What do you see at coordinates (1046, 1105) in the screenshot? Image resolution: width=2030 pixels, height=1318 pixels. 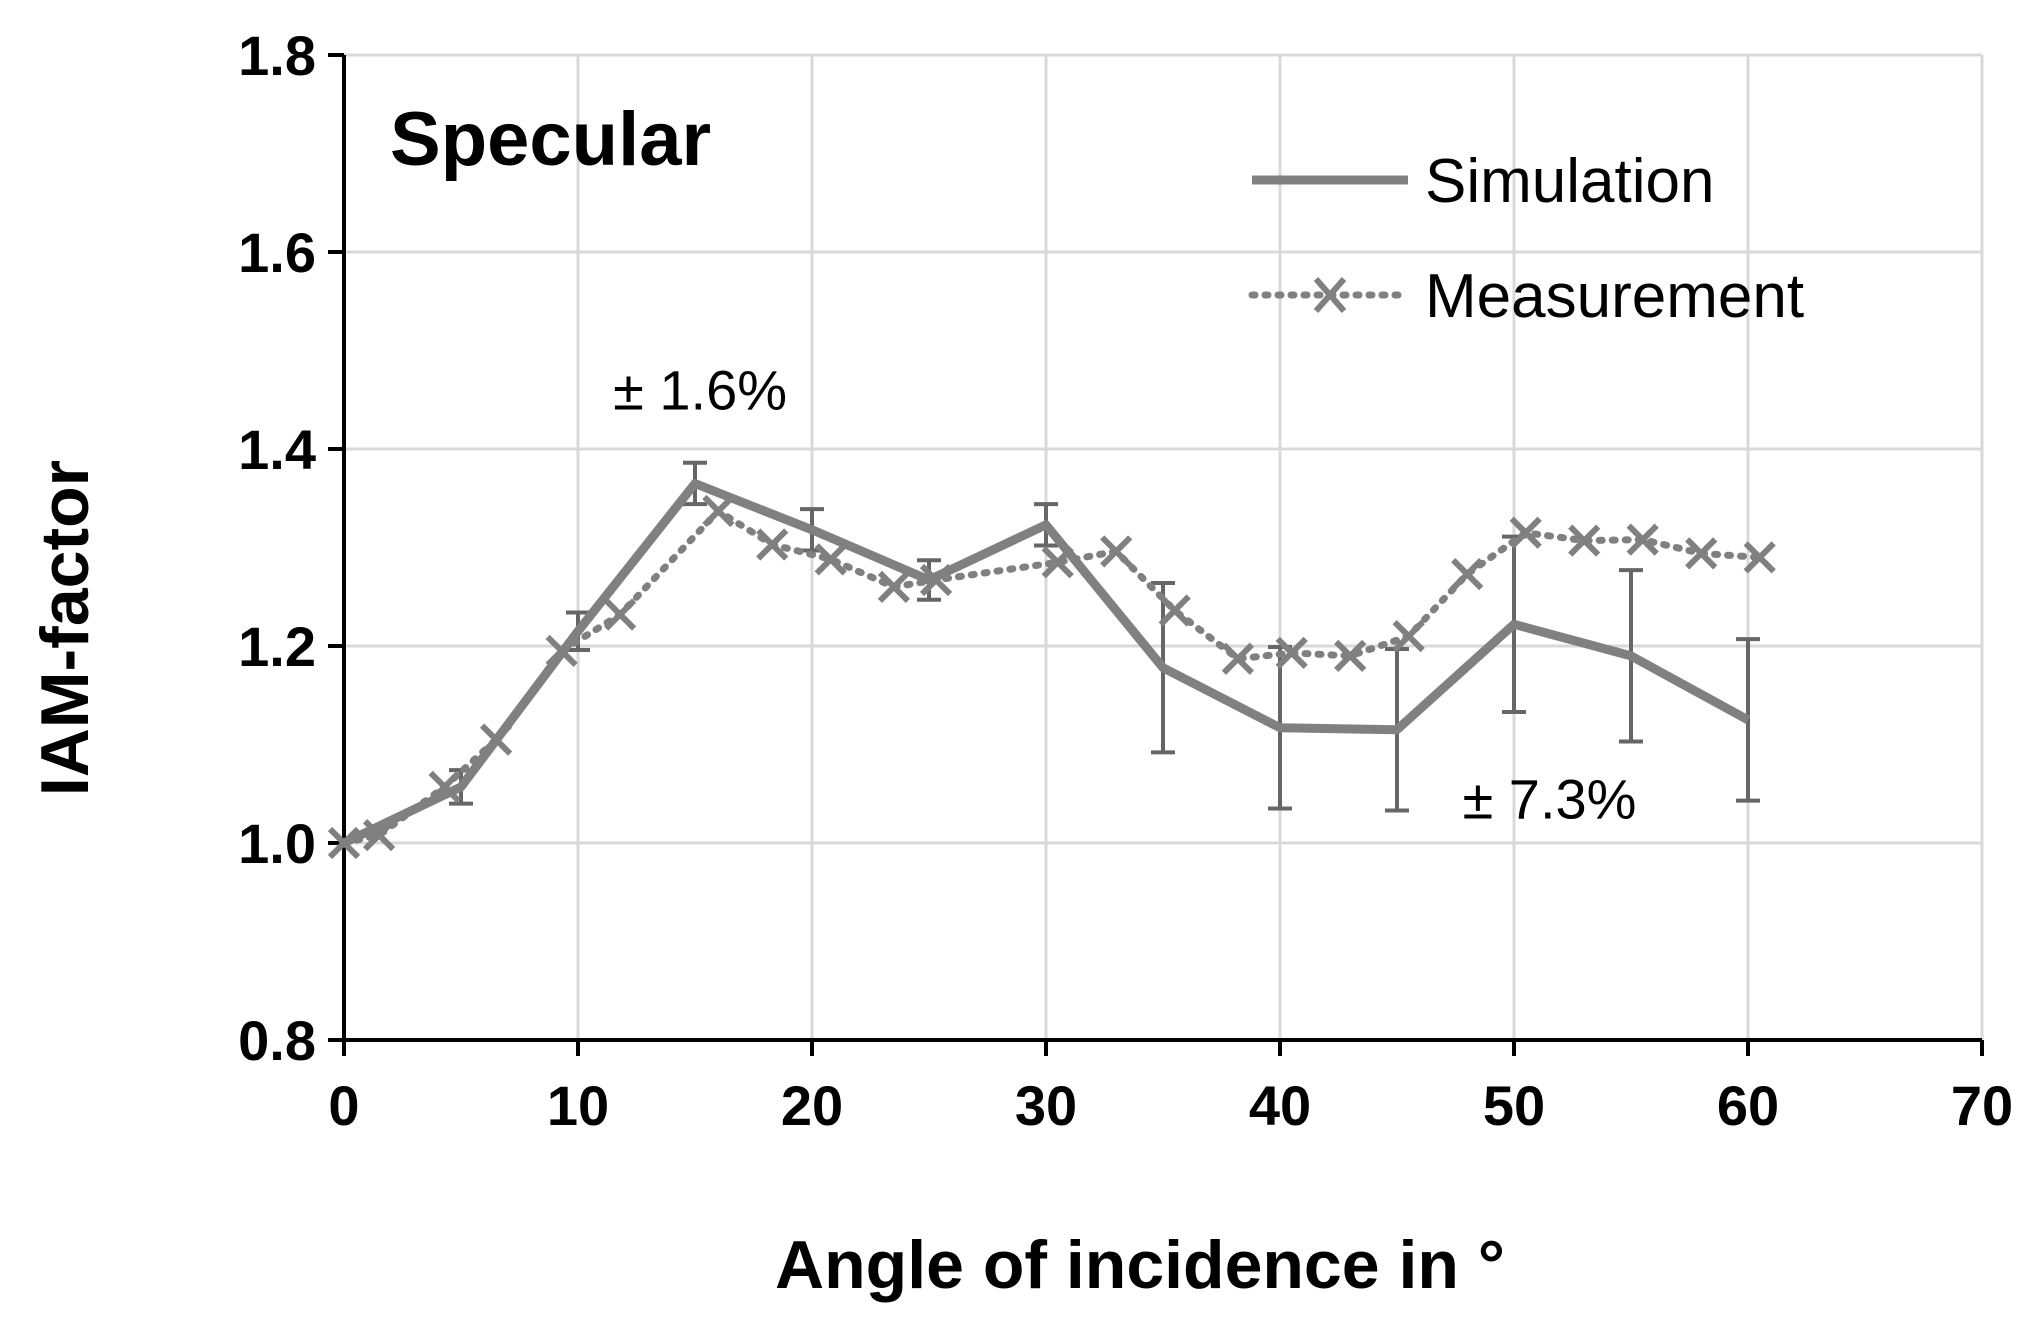 I see `x-tick-label: 30` at bounding box center [1046, 1105].